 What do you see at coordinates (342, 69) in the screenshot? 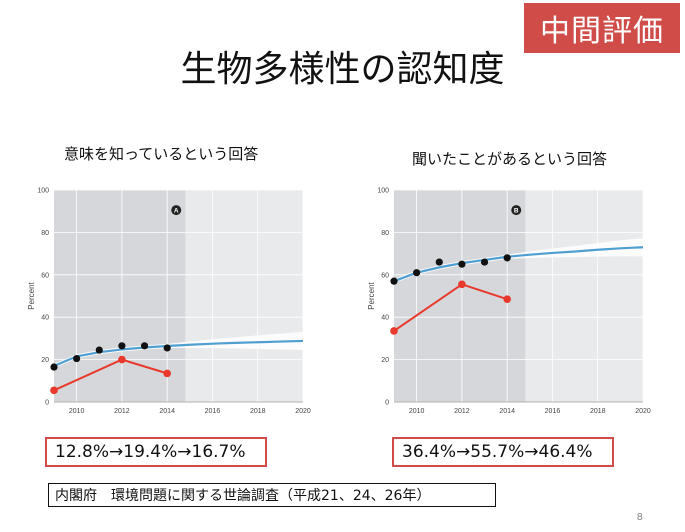
I see `slide-title: 生物多様性の認知度` at bounding box center [342, 69].